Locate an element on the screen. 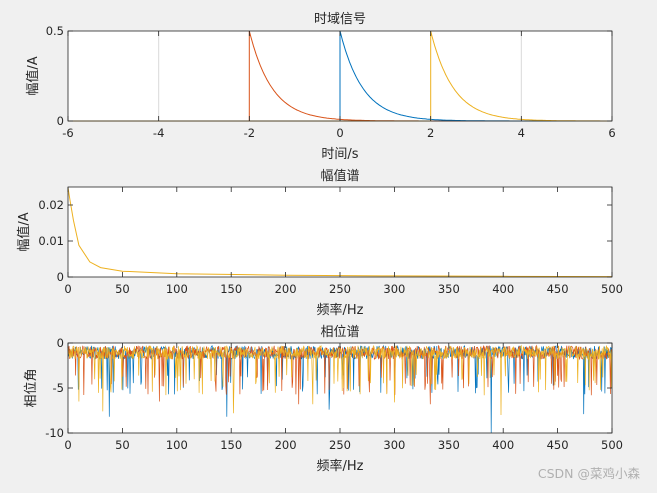 The height and width of the screenshot is (493, 657). x-tick-label: -6 is located at coordinates (67, 133).